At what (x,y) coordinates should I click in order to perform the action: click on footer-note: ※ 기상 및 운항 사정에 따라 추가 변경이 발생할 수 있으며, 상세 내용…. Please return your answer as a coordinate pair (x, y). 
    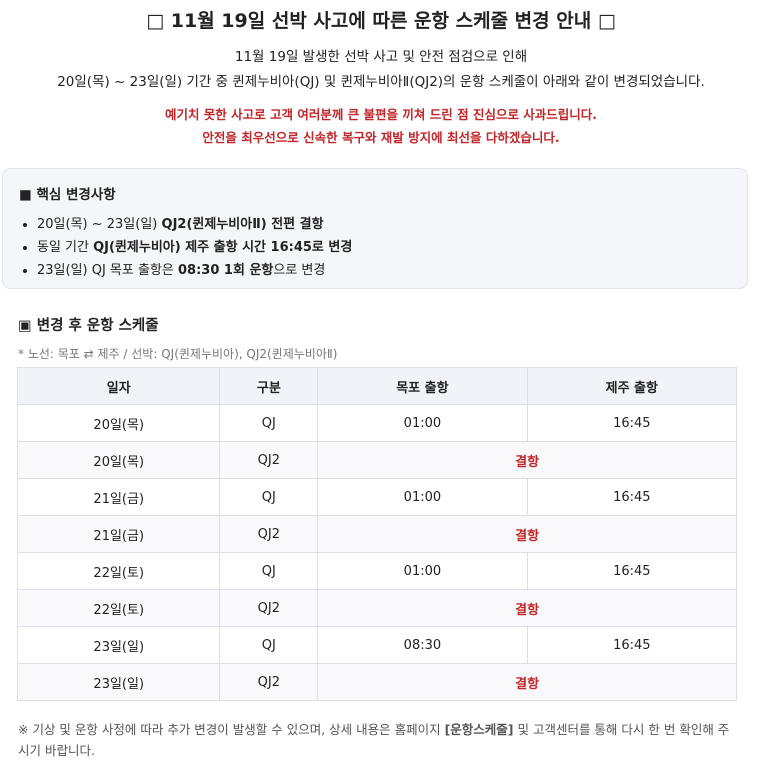
    Looking at the image, I should click on (378, 740).